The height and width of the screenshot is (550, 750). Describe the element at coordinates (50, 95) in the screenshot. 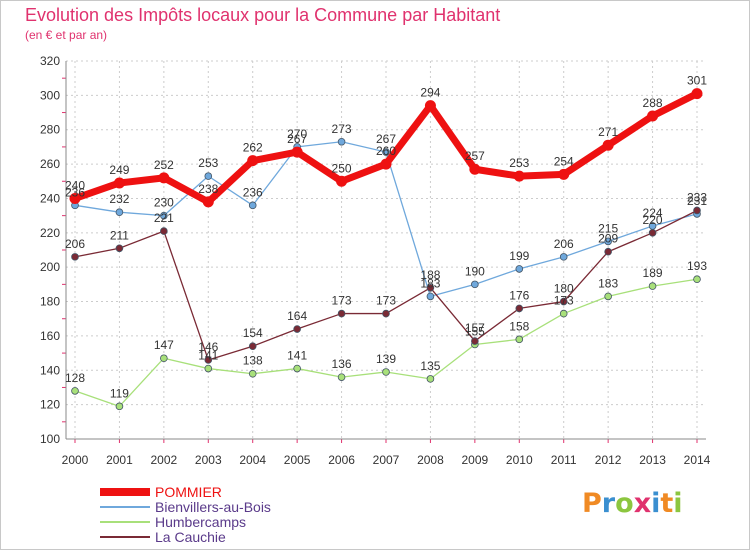

I see `y-tick-label: 300` at that location.